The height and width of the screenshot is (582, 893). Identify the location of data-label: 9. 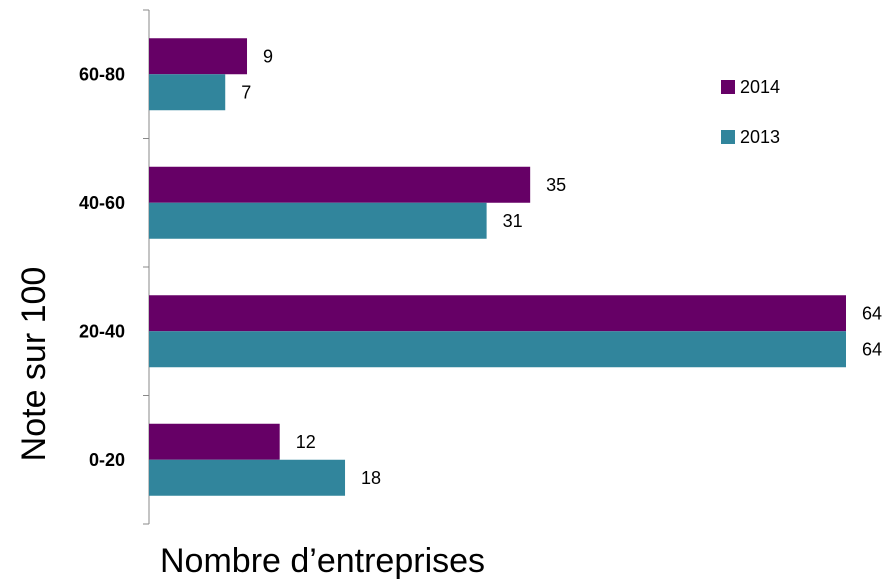
(268, 56).